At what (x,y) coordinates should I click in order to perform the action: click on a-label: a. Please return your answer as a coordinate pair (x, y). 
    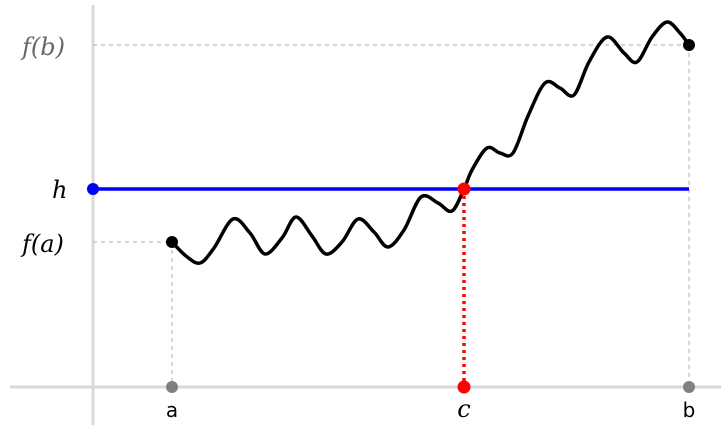
    Looking at the image, I should click on (172, 410).